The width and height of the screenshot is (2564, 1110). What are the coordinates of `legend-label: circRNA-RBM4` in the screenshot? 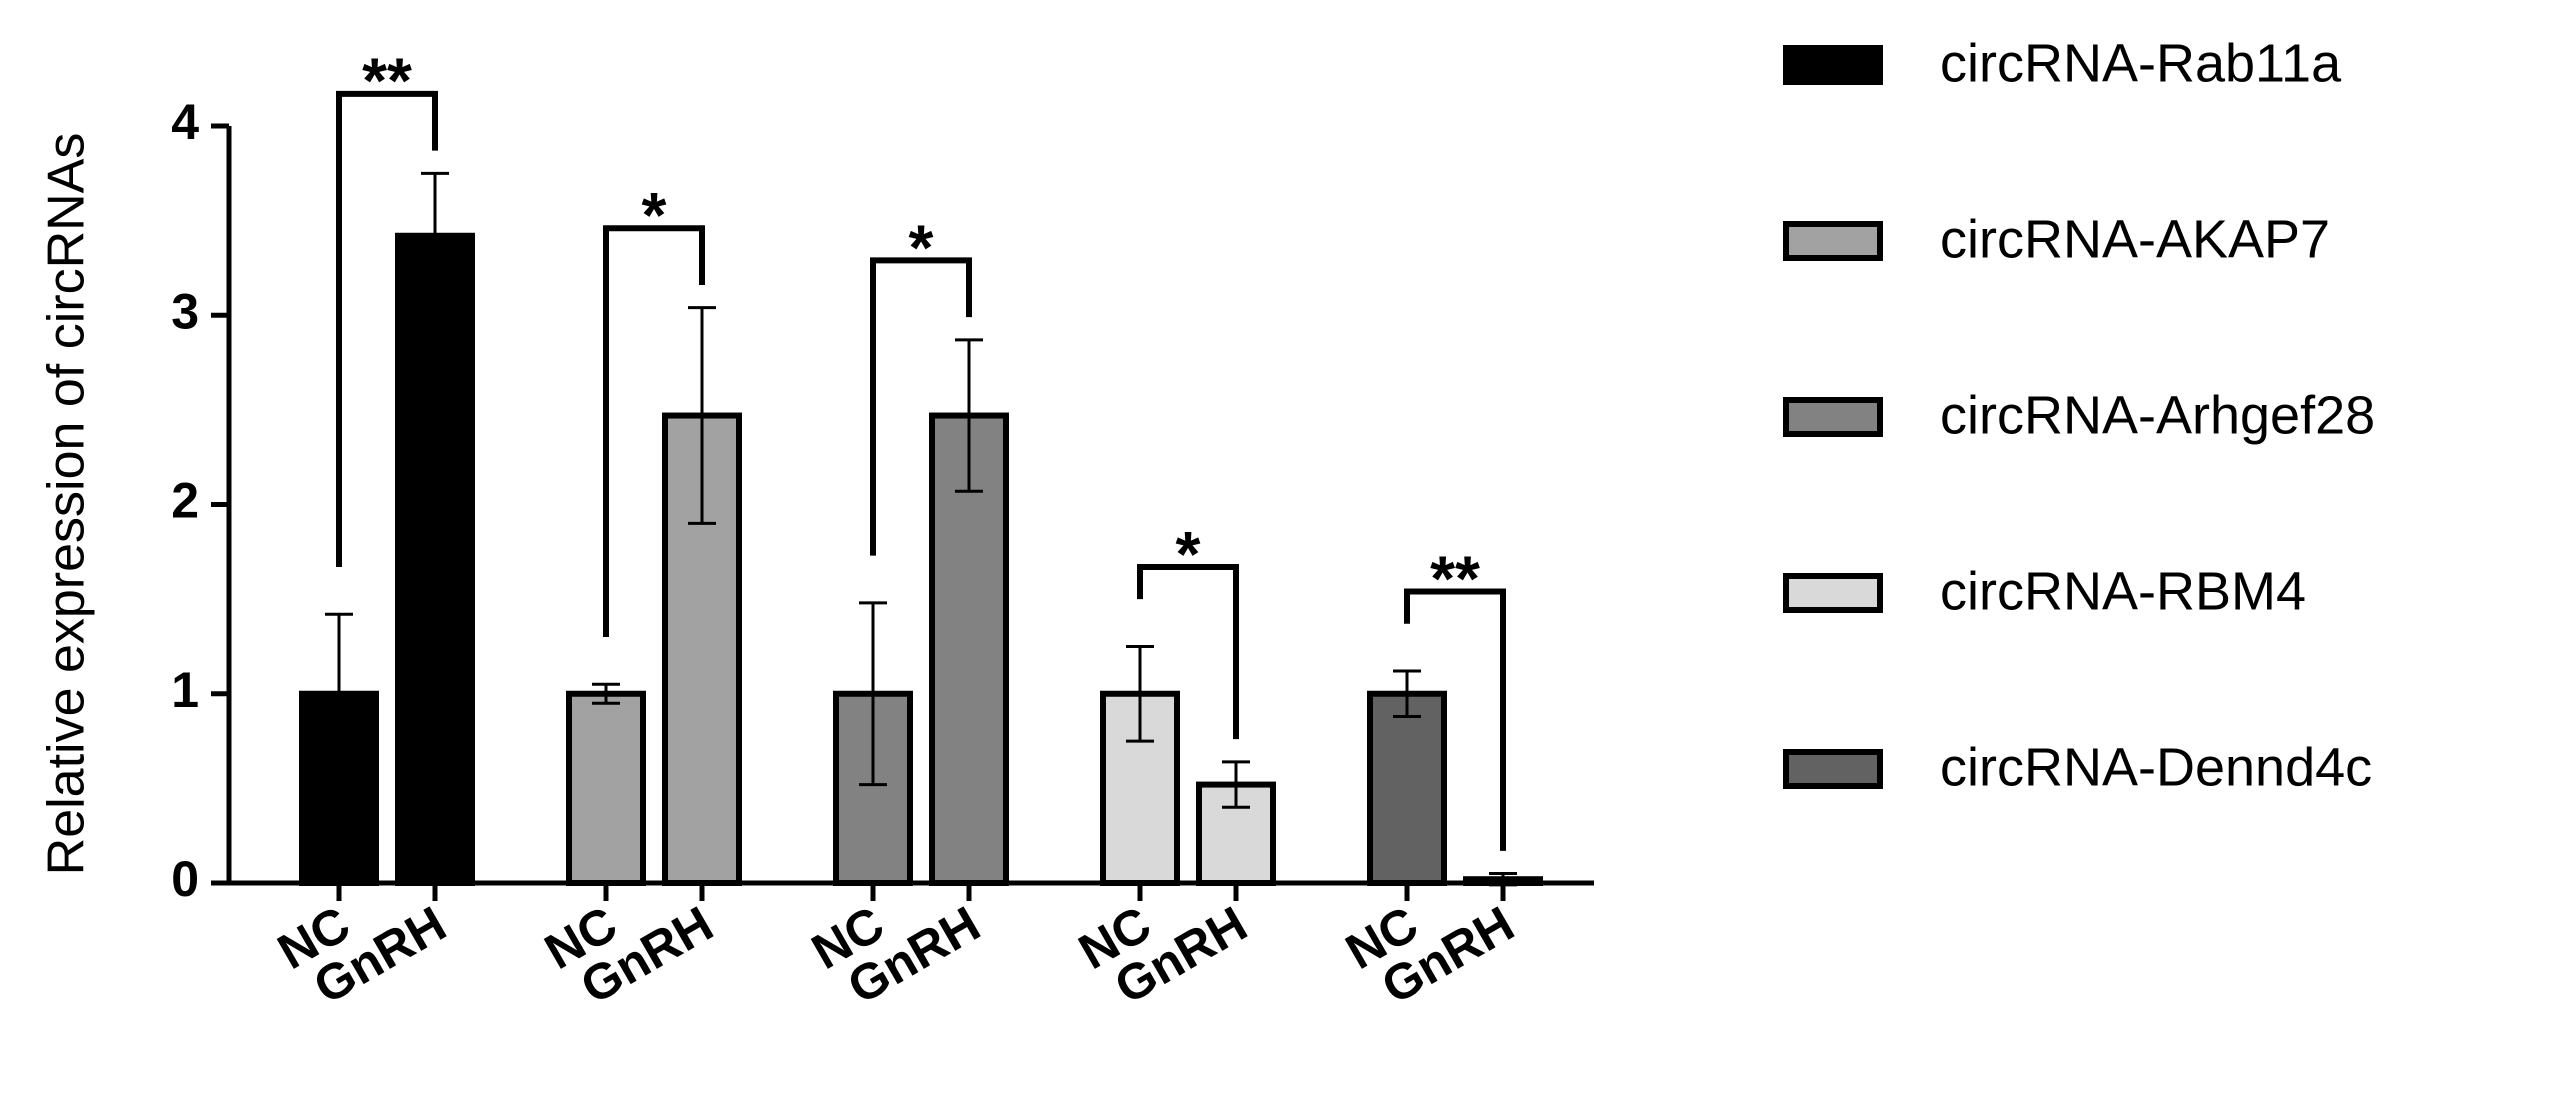 It's located at (2123, 591).